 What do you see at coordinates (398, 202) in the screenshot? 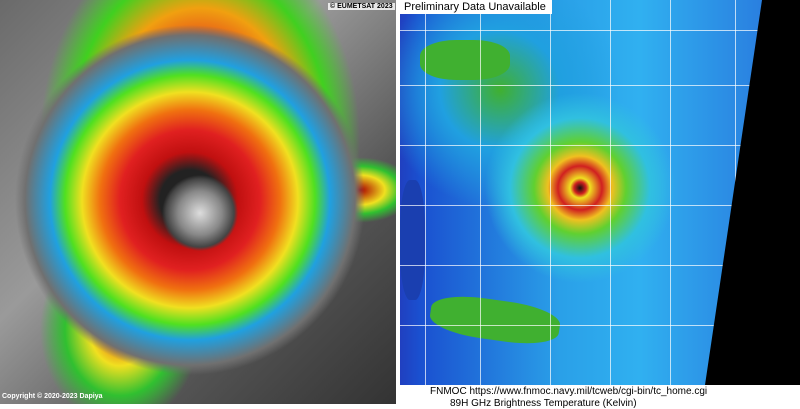
I see `panel-divider` at bounding box center [398, 202].